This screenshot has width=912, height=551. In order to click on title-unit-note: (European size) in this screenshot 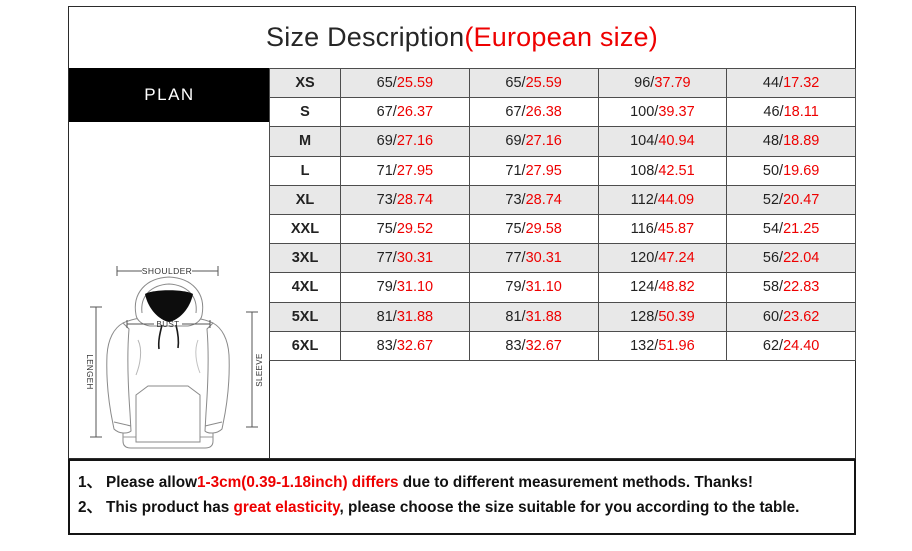, I will do `click(561, 37)`.